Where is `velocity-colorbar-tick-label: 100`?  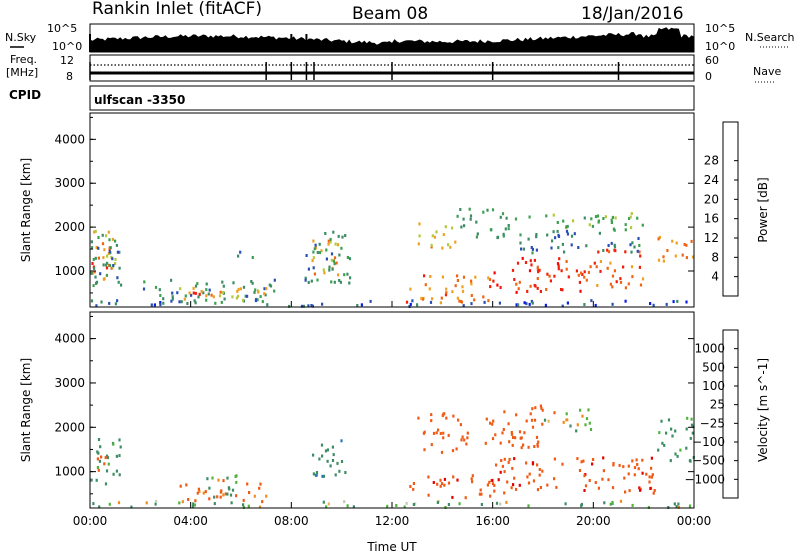
velocity-colorbar-tick-label: 100 is located at coordinates (713, 386).